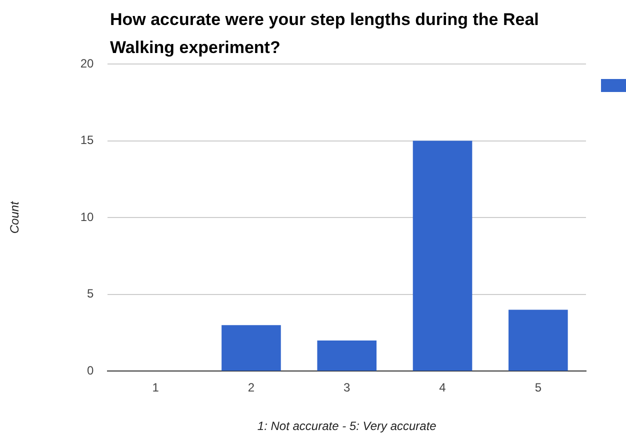 This screenshot has width=626, height=442. I want to click on y-axis-title: Count, so click(15, 217).